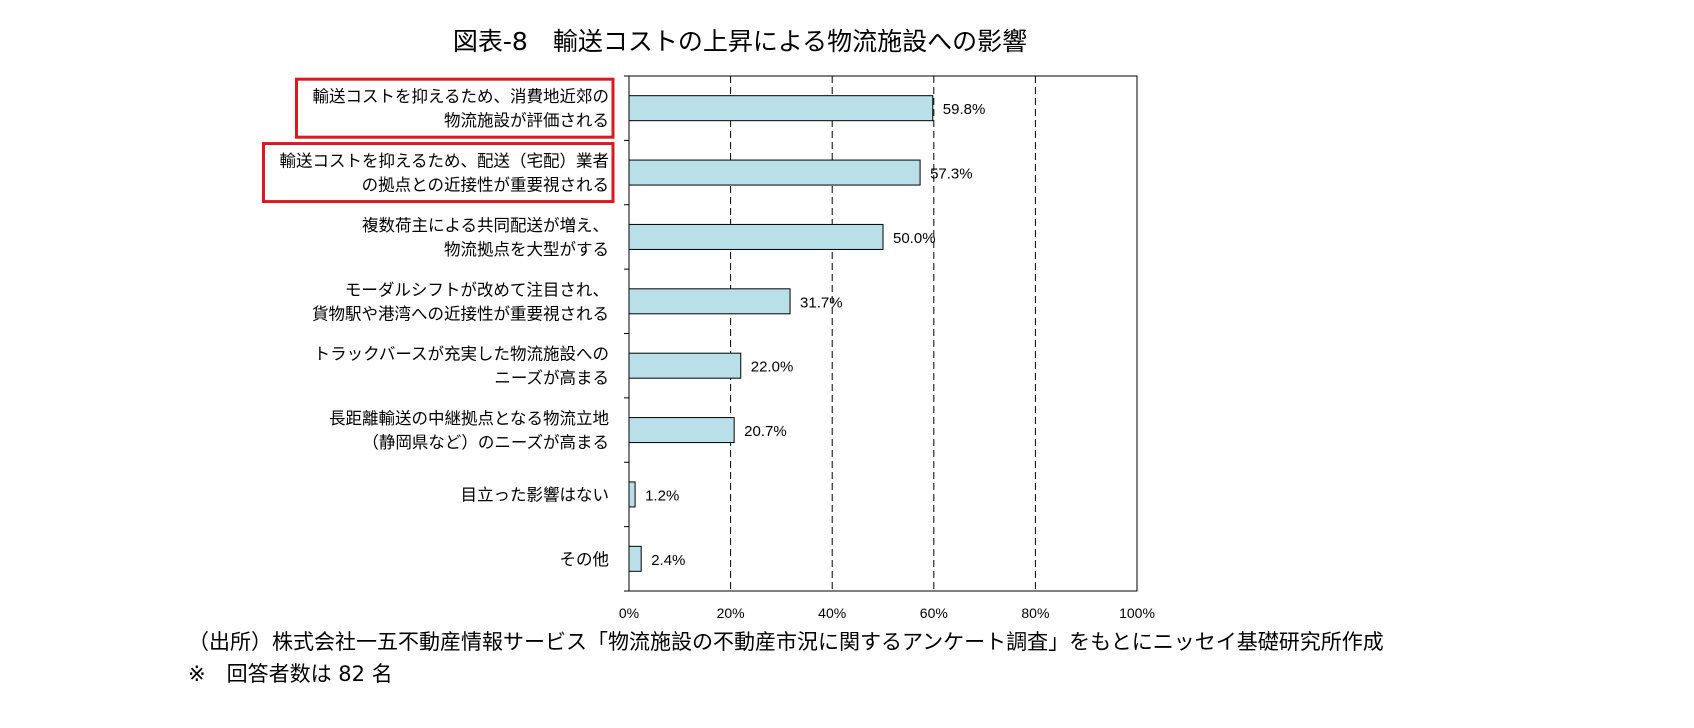 This screenshot has width=1694, height=728. What do you see at coordinates (1035, 613) in the screenshot?
I see `x-tick-label-4: 80%` at bounding box center [1035, 613].